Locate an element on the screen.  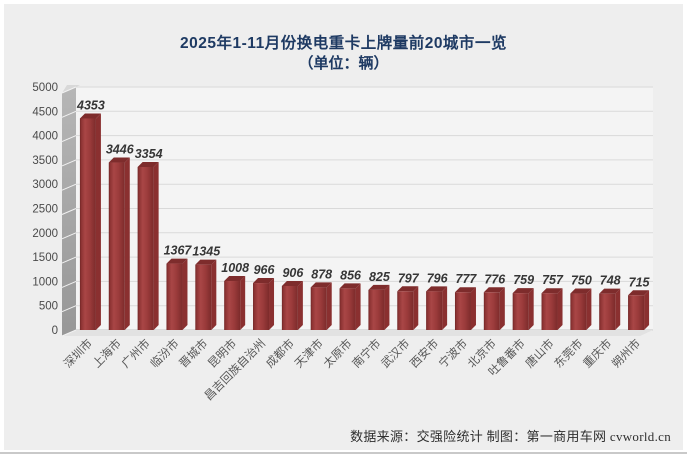
y-axis-tick-label: 1500 is located at coordinates (45, 258).